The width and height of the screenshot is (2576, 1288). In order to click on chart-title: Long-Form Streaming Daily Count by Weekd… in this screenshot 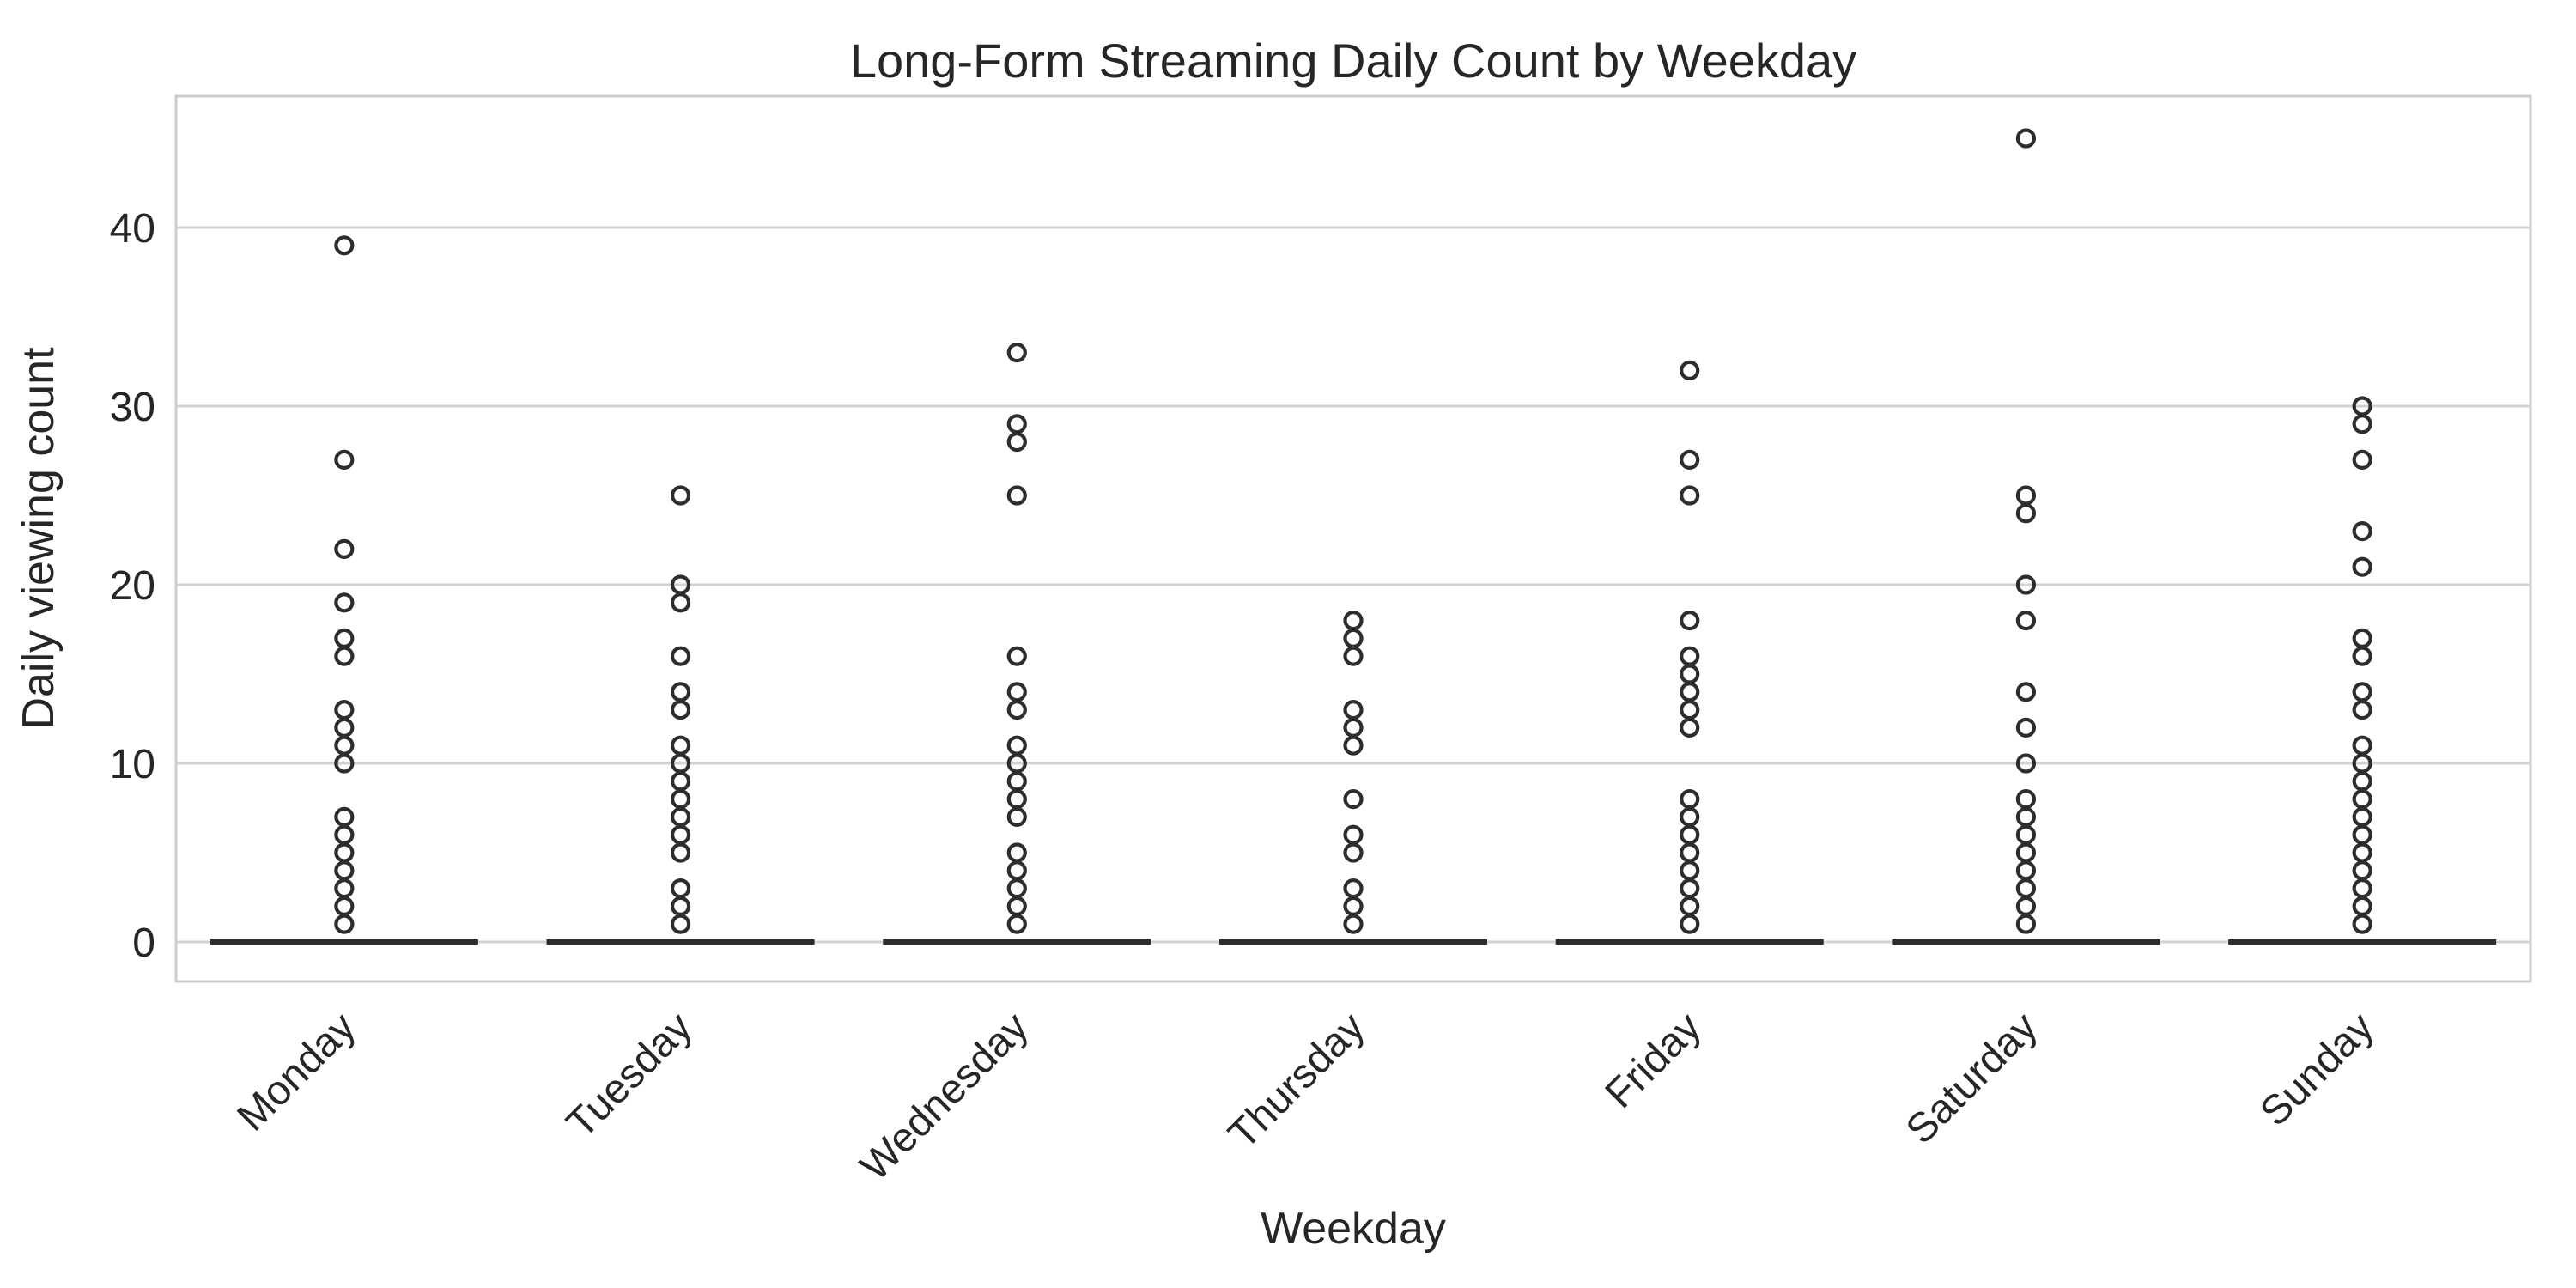, I will do `click(1353, 61)`.